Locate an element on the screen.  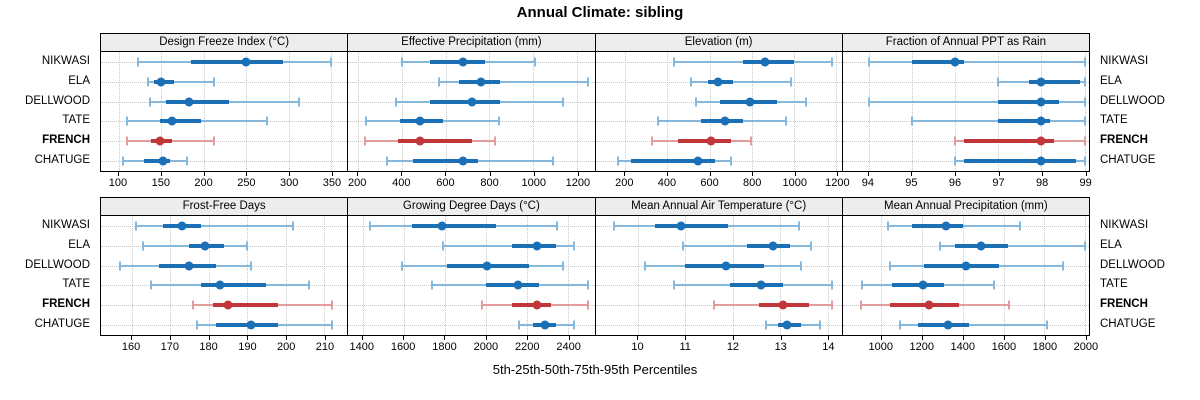
site-label-chatuge: CHATUGE is located at coordinates (1128, 160).